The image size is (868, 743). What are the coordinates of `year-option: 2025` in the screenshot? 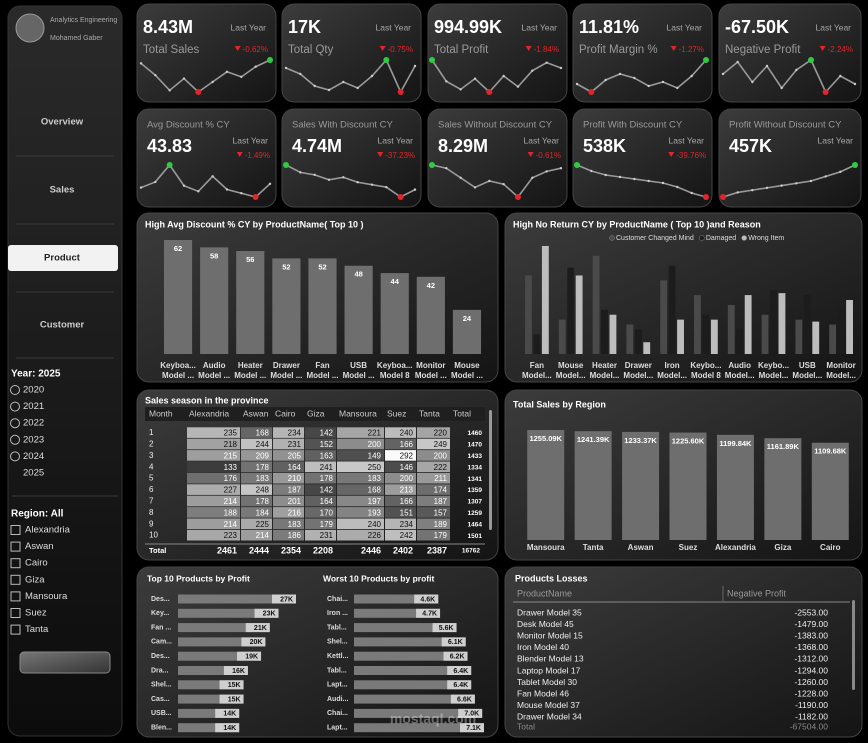 It's located at (33, 473).